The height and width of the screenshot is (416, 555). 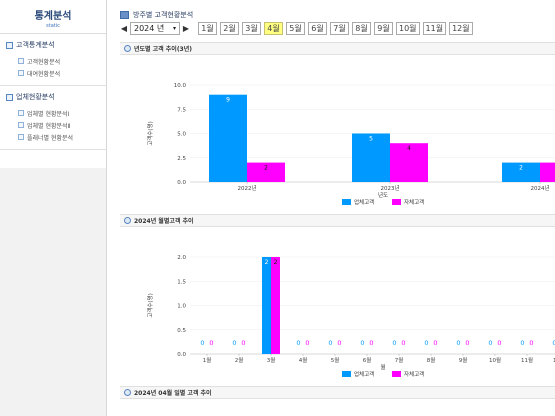 What do you see at coordinates (181, 159) in the screenshot?
I see `y-tick-label: 2.5` at bounding box center [181, 159].